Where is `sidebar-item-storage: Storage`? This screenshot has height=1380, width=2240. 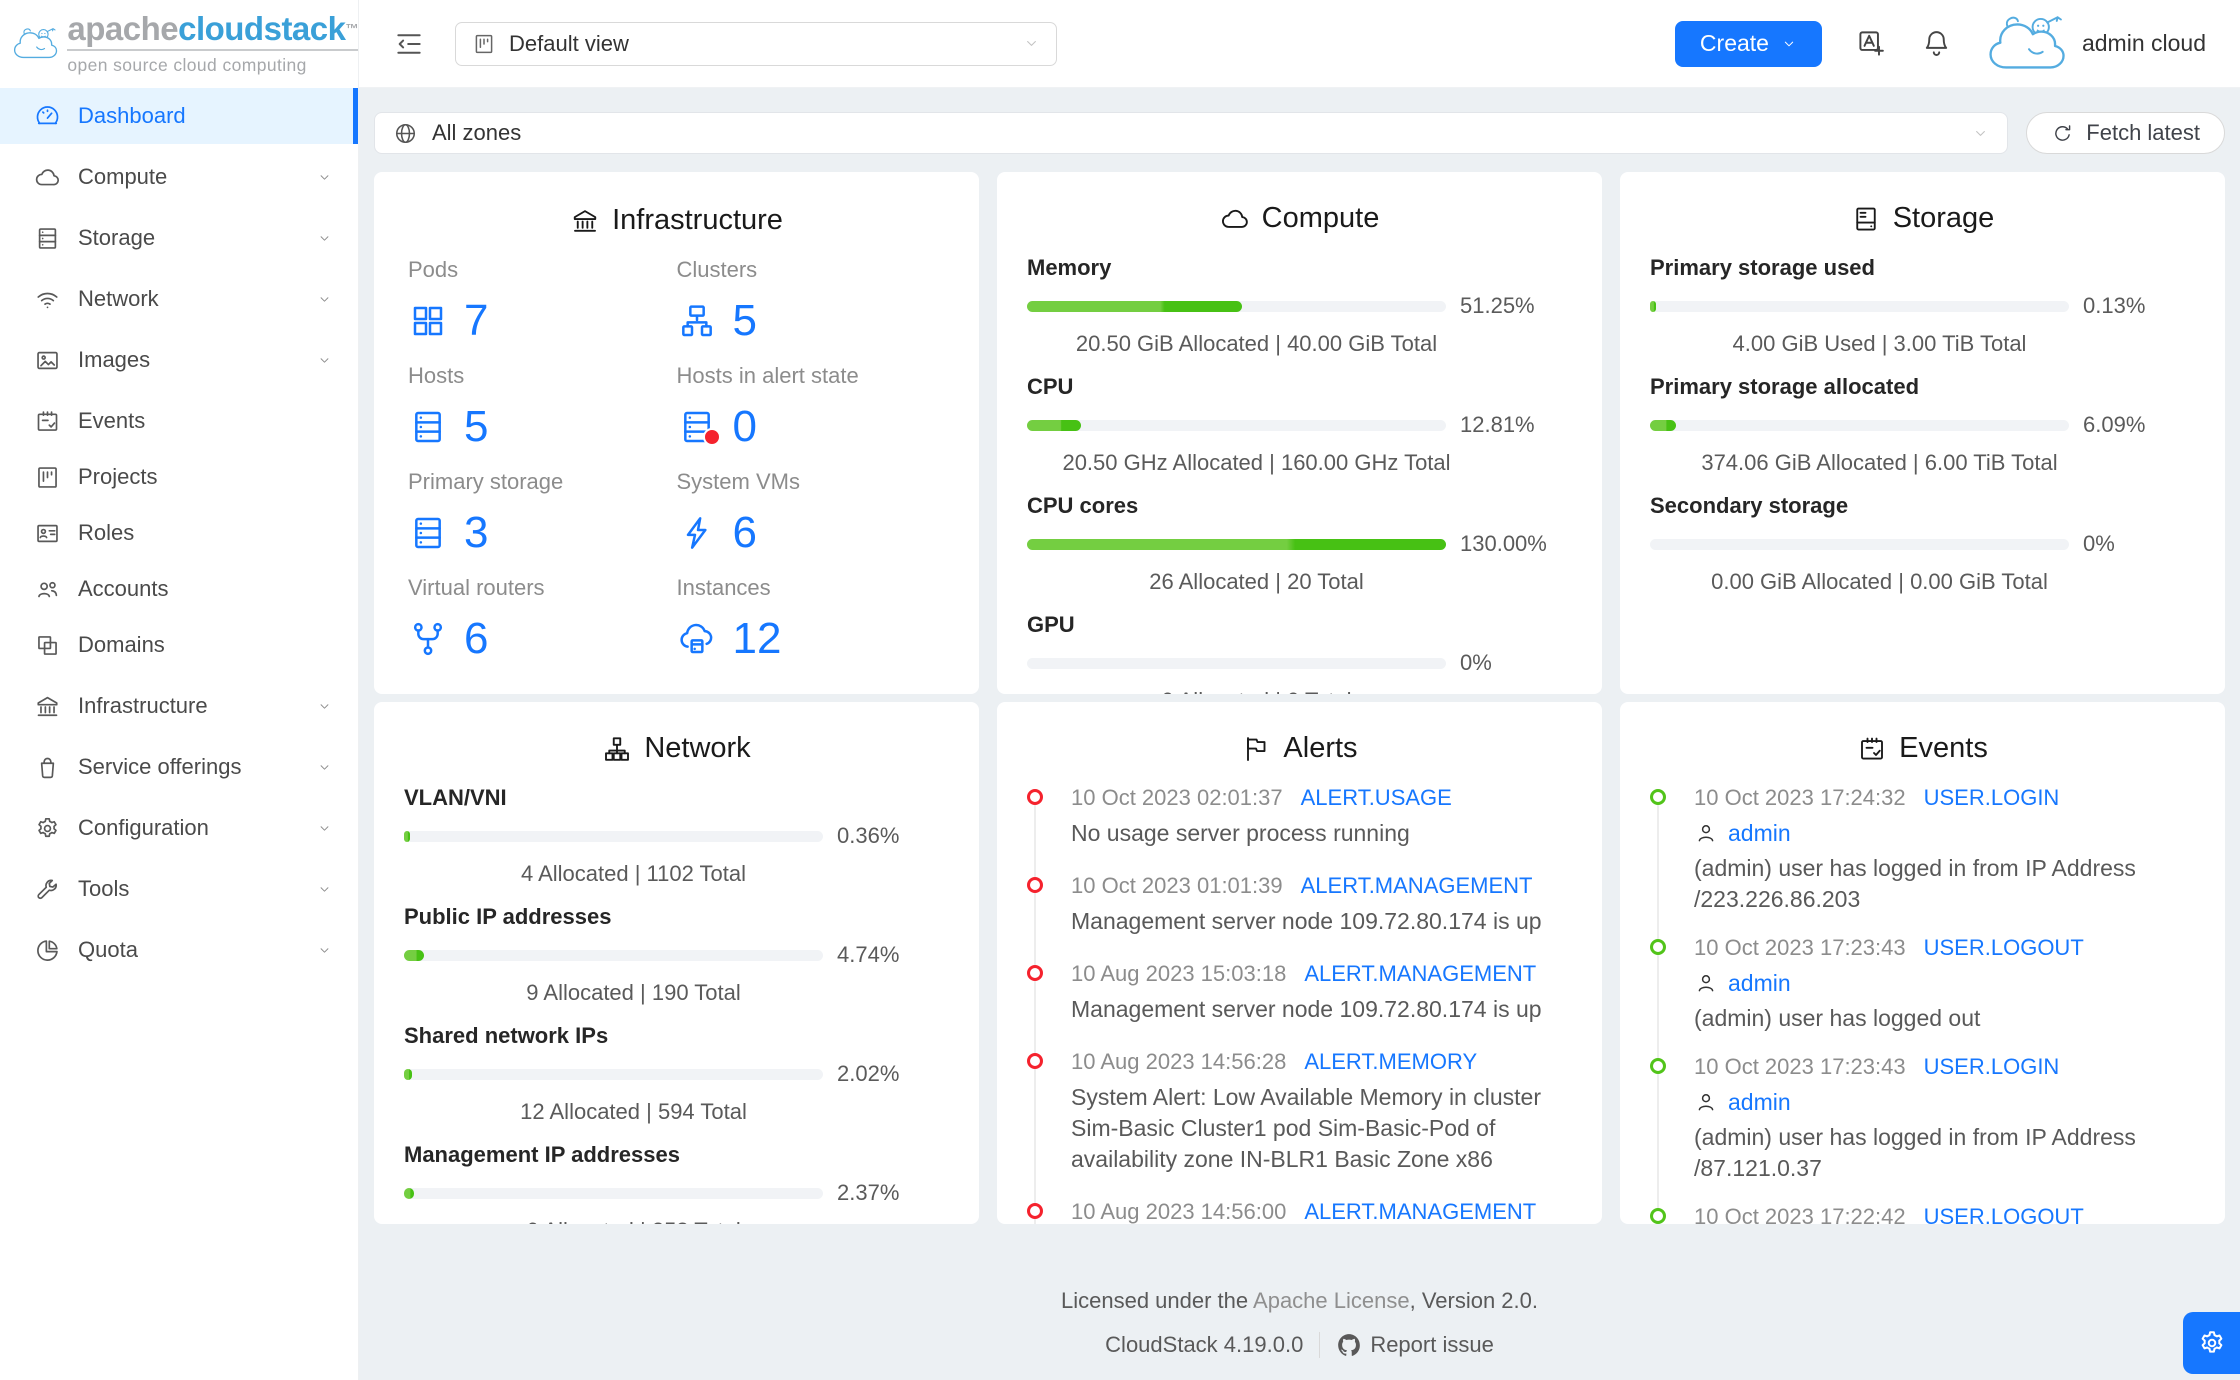
sidebar-item-storage: Storage is located at coordinates (179, 238).